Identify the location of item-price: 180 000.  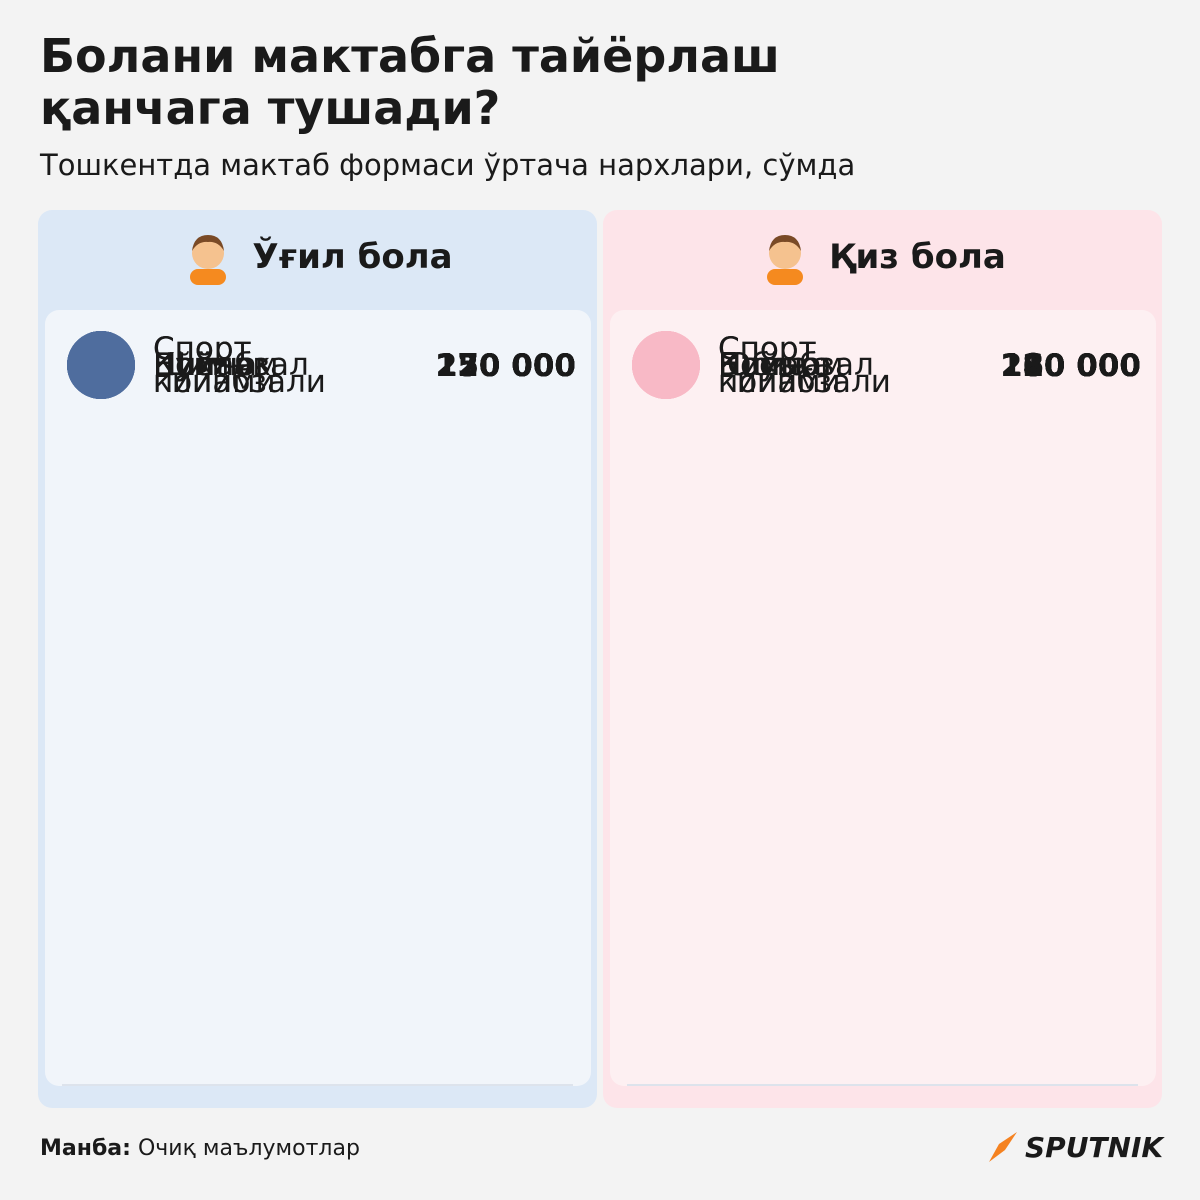
(1070, 365).